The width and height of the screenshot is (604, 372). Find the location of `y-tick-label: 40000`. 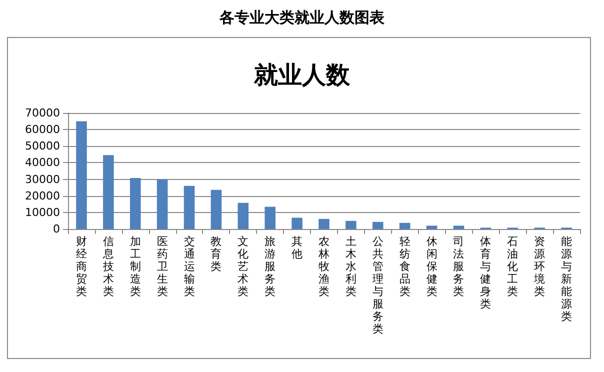

y-tick-label: 40000 is located at coordinates (42, 163).